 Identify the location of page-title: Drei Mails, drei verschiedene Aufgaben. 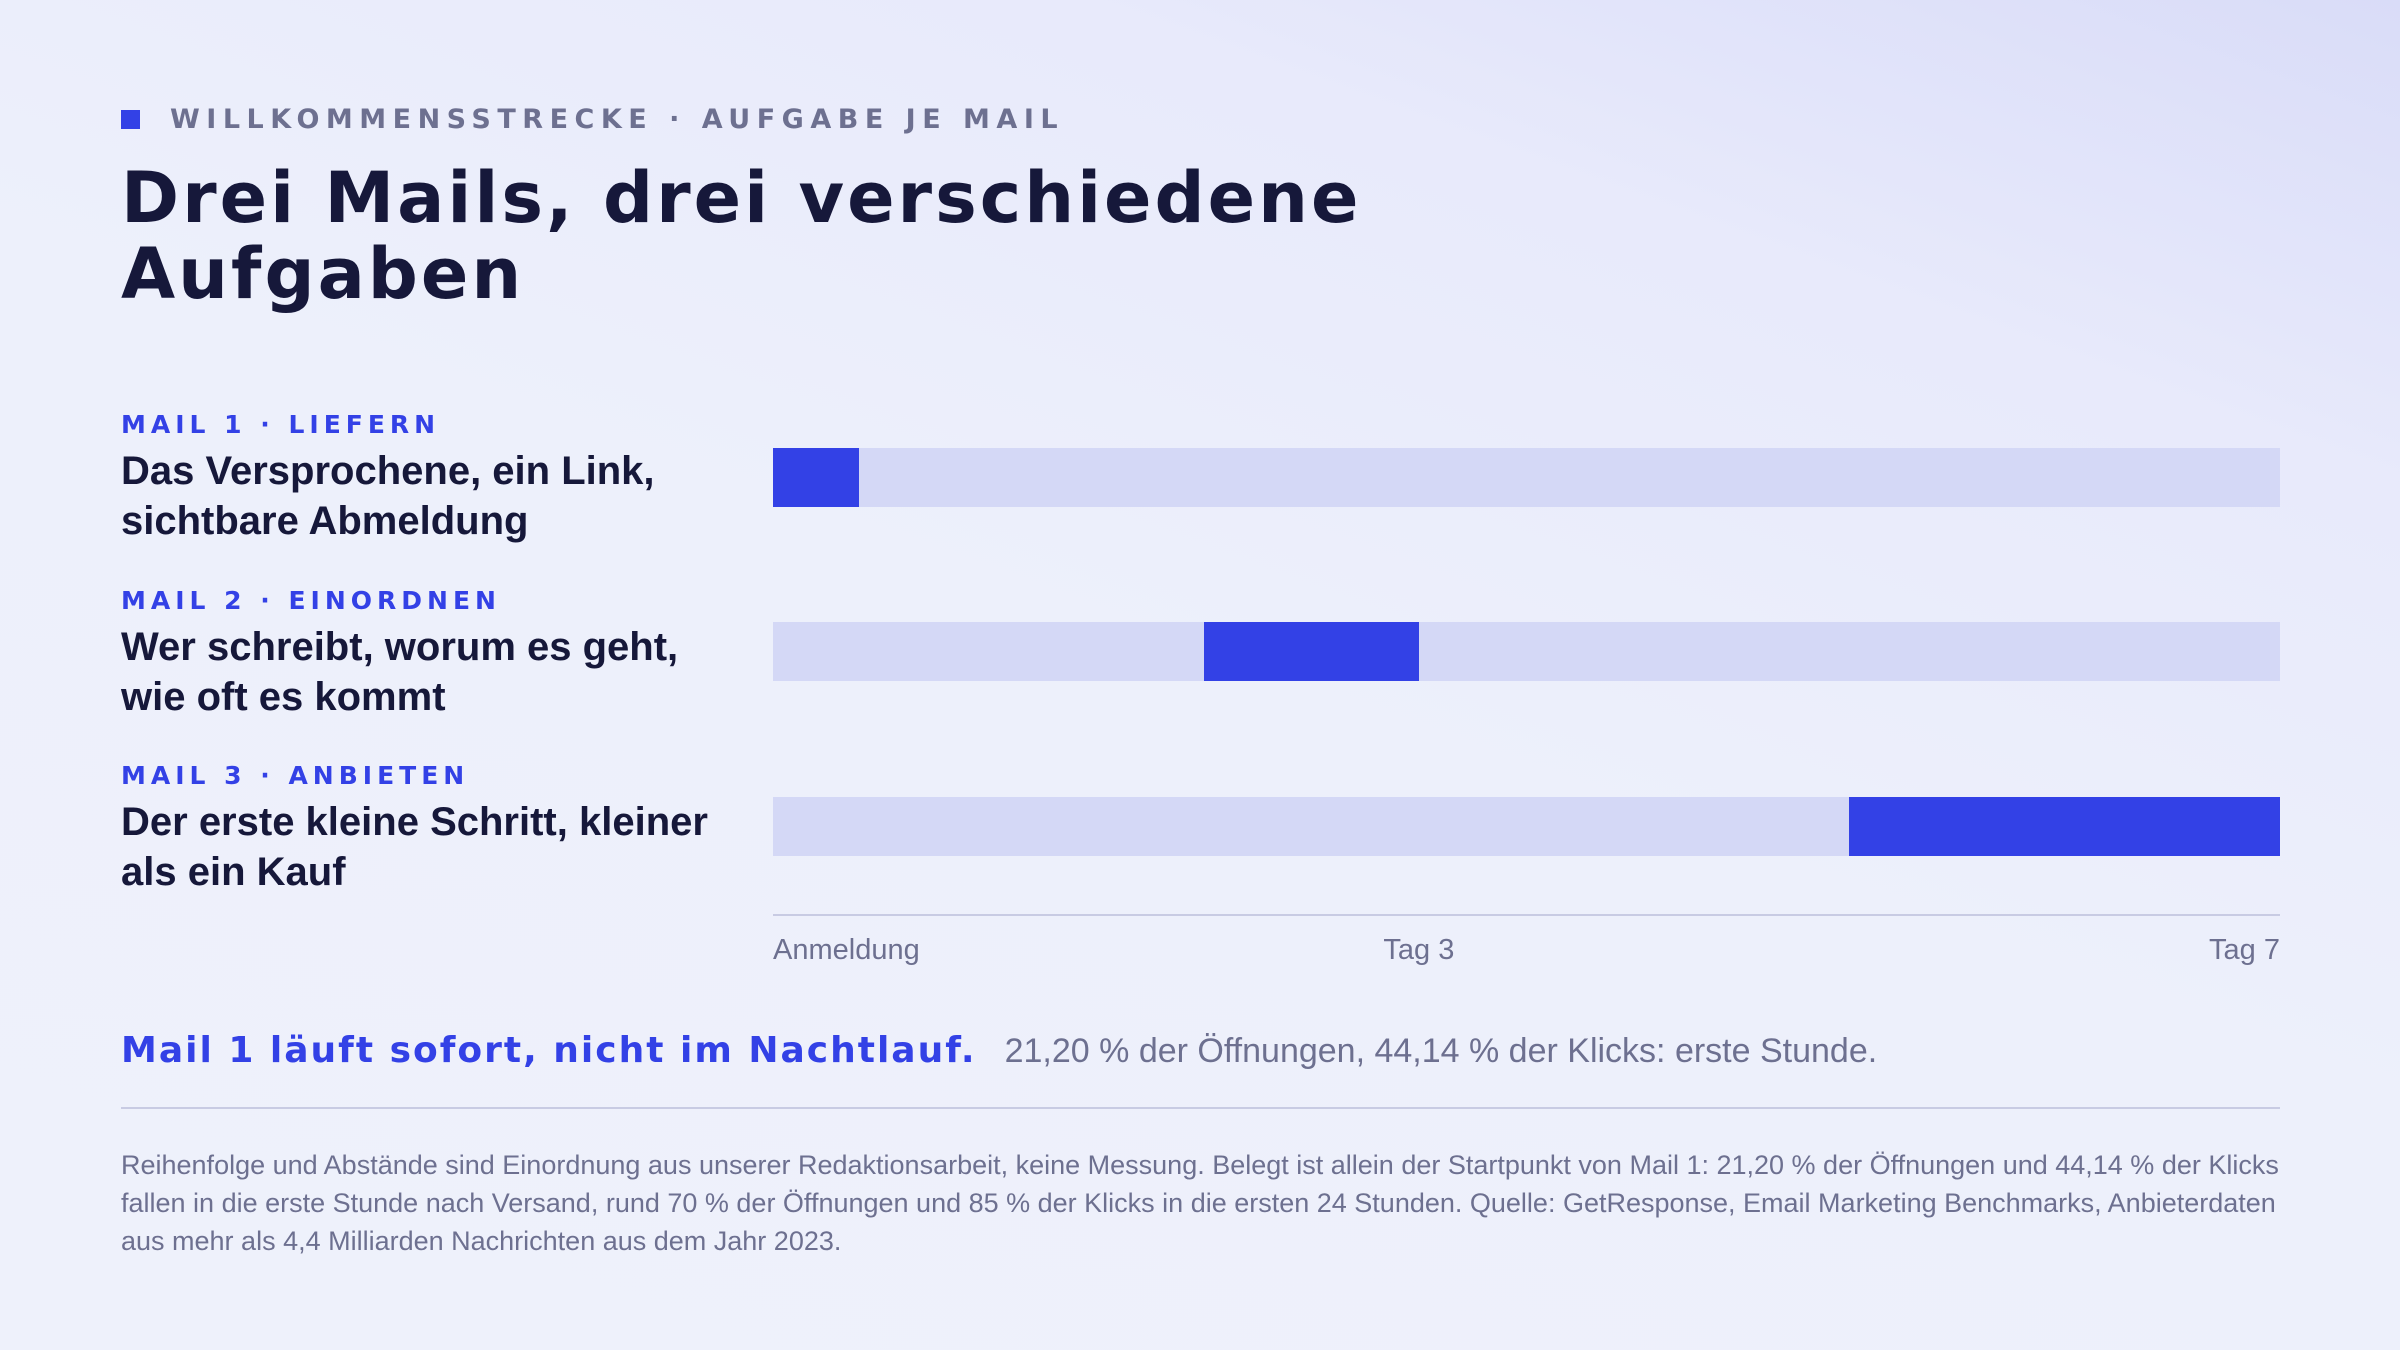
(741, 236).